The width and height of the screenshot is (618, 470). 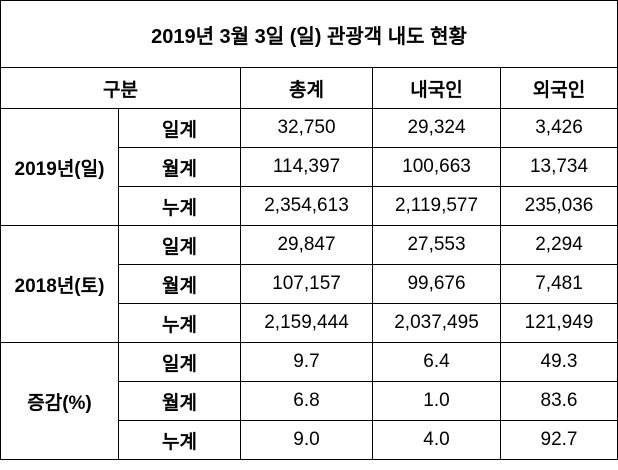 I want to click on value-cell: 29,324, so click(x=436, y=128).